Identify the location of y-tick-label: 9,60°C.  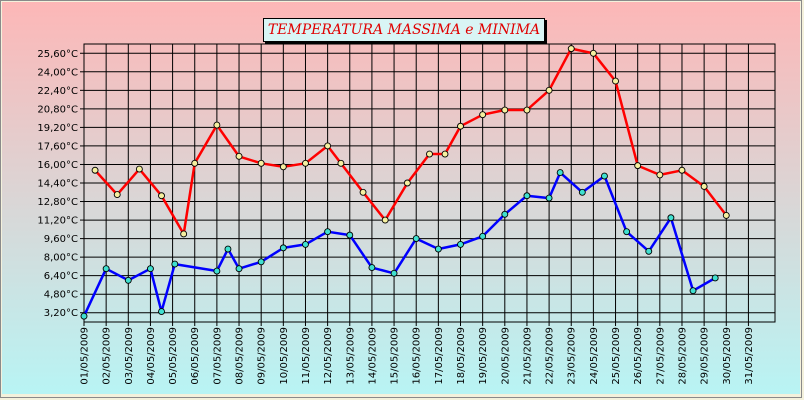
(61, 239).